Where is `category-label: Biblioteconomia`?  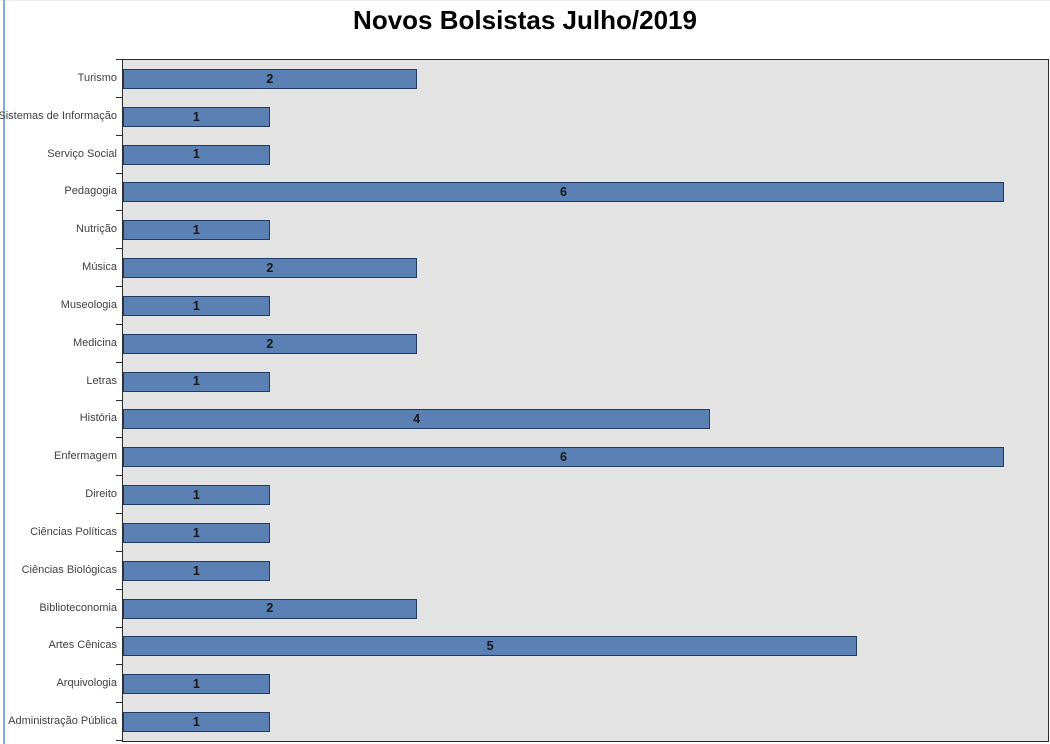
category-label: Biblioteconomia is located at coordinates (78, 607).